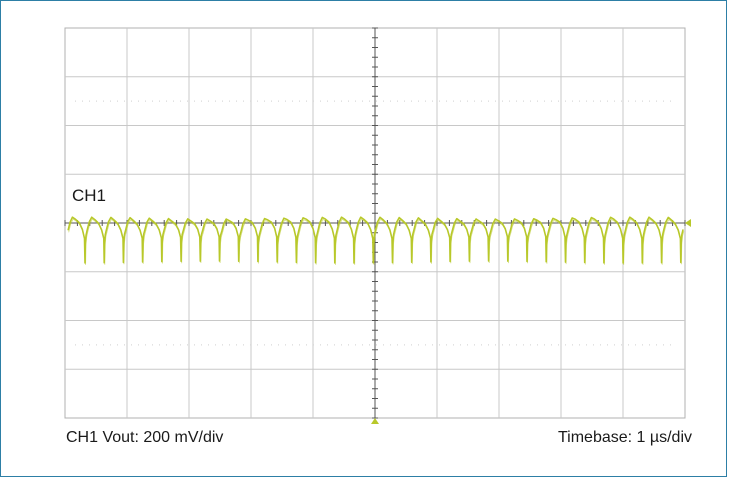 Image resolution: width=730 pixels, height=481 pixels. I want to click on trigger-marker-right, so click(688, 223).